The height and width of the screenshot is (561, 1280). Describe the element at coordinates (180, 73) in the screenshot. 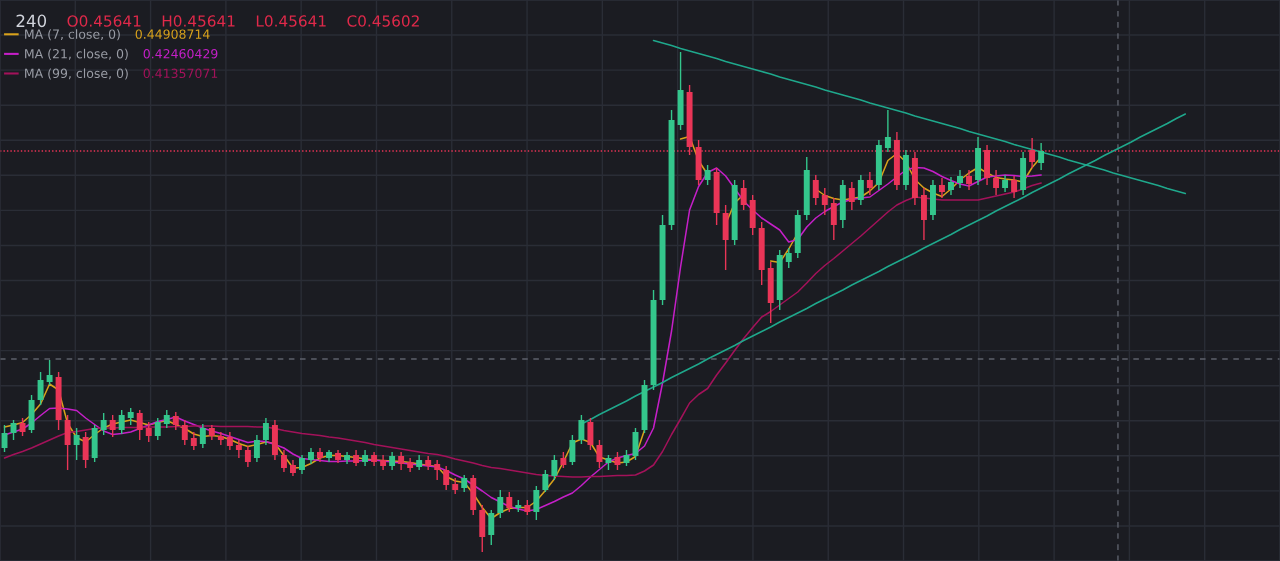

I see `annotation: 0.41357071` at that location.